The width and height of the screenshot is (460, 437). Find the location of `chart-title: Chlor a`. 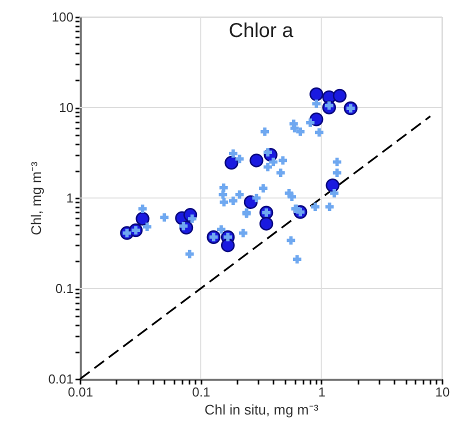

chart-title: Chlor a is located at coordinates (261, 31).